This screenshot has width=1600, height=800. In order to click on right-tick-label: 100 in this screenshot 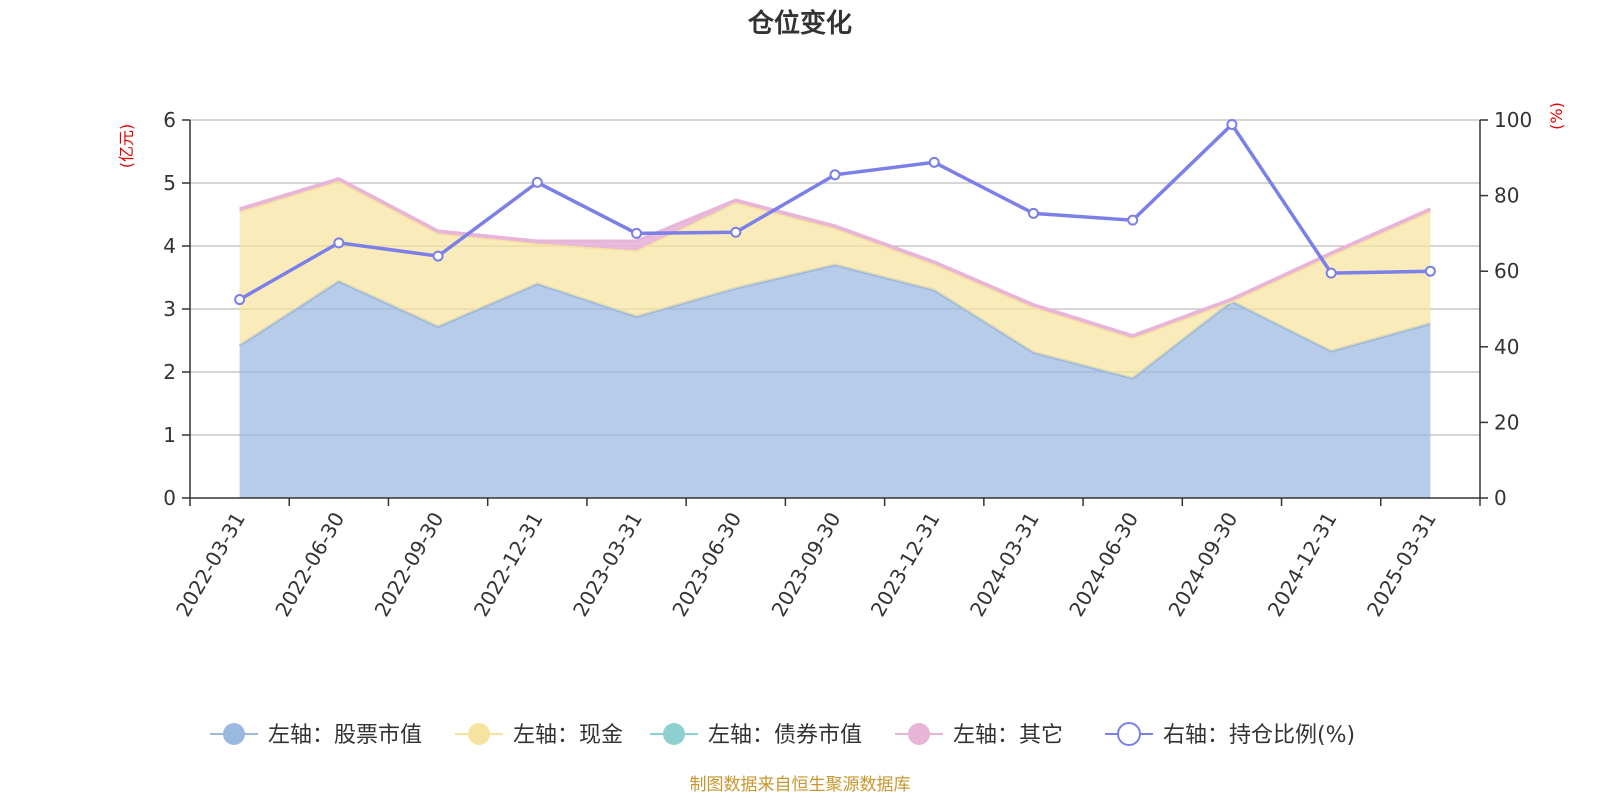, I will do `click(1513, 120)`.